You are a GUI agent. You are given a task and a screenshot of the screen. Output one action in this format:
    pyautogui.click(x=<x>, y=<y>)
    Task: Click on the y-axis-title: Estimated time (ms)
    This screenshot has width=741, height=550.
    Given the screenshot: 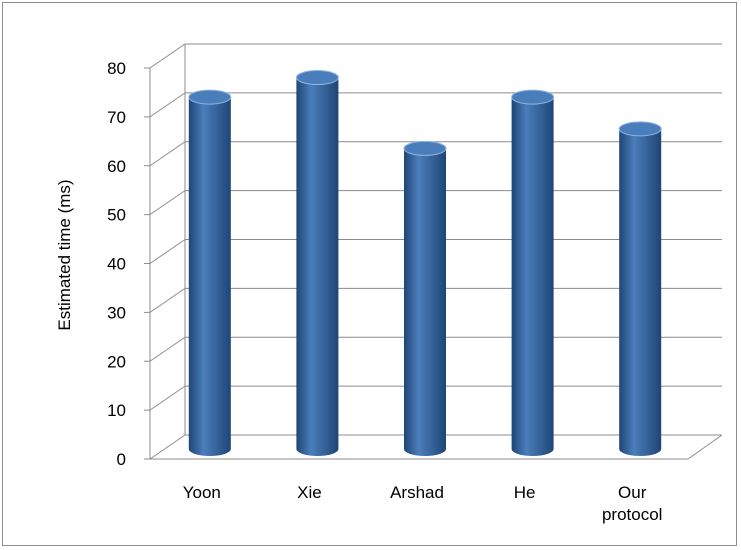 What is the action you would take?
    pyautogui.click(x=64, y=254)
    